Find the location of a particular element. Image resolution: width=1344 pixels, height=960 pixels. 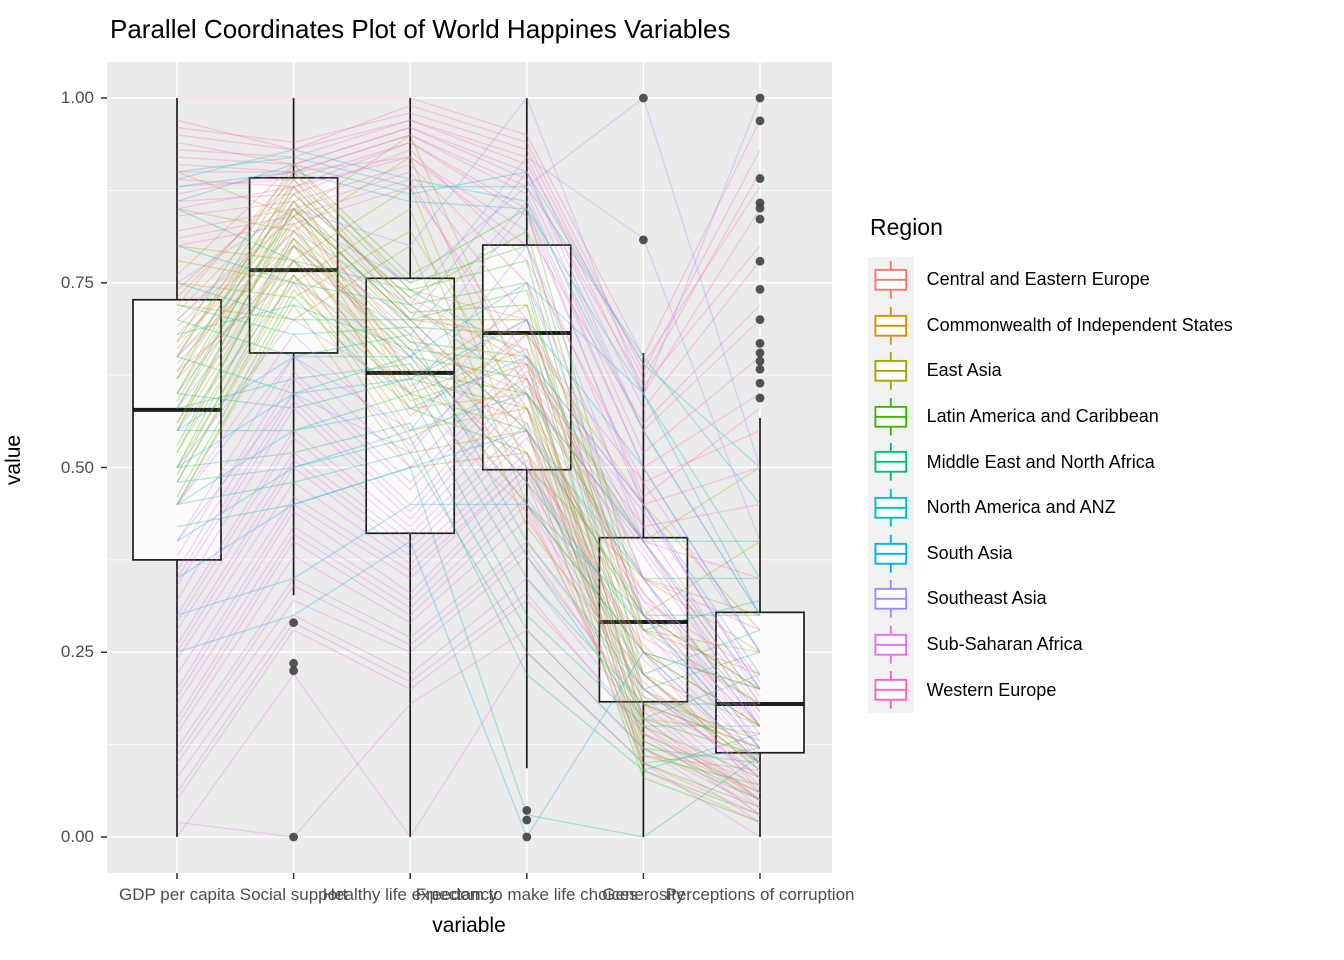

legend-label: Sub-Saharan Africa is located at coordinates (1004, 644).